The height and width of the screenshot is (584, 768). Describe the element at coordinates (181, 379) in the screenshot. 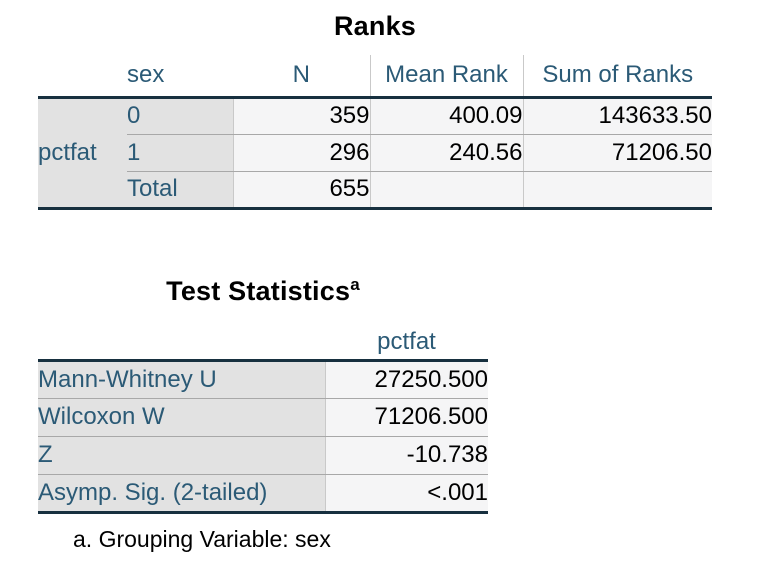

I see `statistic-label: Mann-Whitney U` at that location.